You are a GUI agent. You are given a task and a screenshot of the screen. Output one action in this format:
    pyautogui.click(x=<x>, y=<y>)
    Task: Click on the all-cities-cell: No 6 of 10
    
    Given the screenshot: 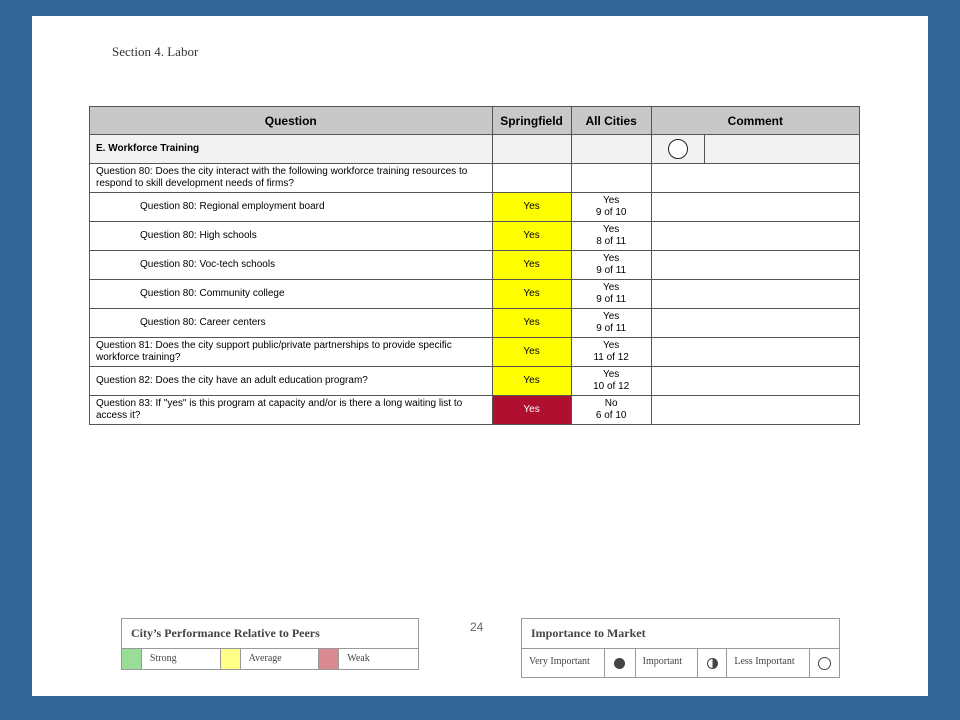 What is the action you would take?
    pyautogui.click(x=611, y=410)
    